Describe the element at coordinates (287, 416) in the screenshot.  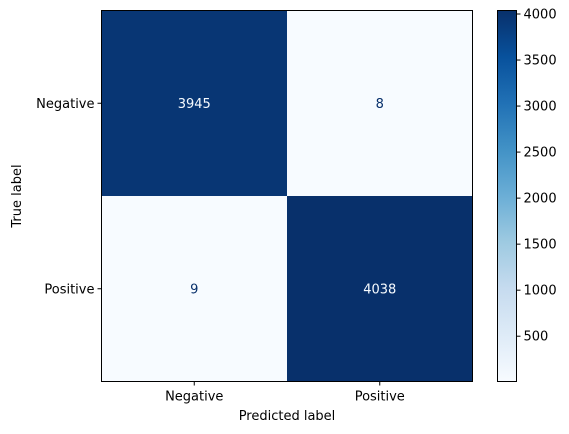
I see `x-axis-label: Predicted label` at that location.